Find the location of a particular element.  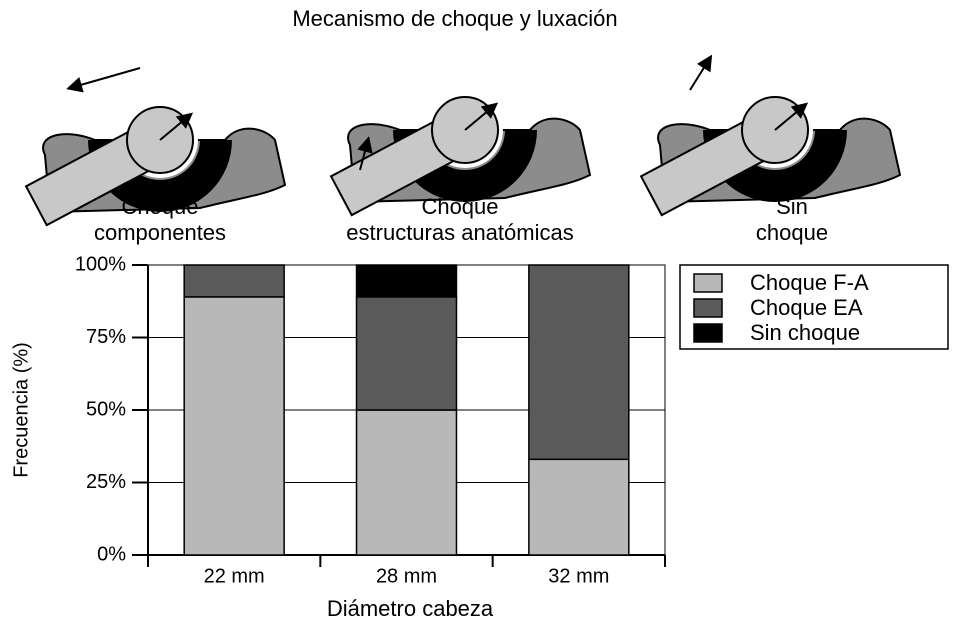

caption: estructuras anatómicas is located at coordinates (459, 232).